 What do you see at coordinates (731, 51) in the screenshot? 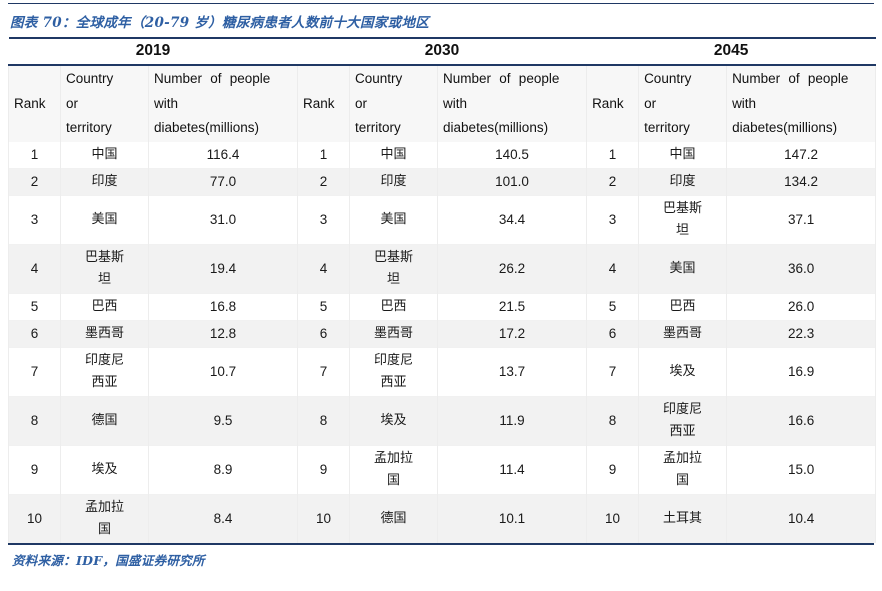
I see `year-header-2045: 2045` at bounding box center [731, 51].